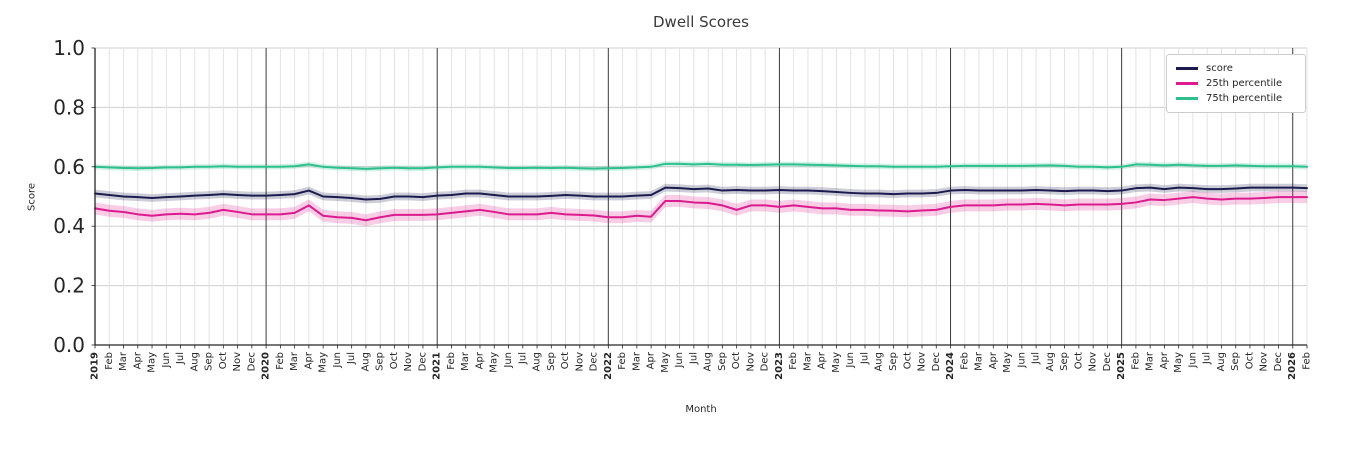 The height and width of the screenshot is (450, 1350). Describe the element at coordinates (1187, 98) in the screenshot. I see `p75-line-swatch` at that location.